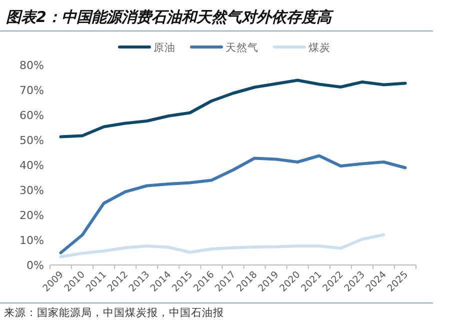  I want to click on source-note: 来源：国家能源局，中国煤炭报，中国石油报, so click(114, 312).